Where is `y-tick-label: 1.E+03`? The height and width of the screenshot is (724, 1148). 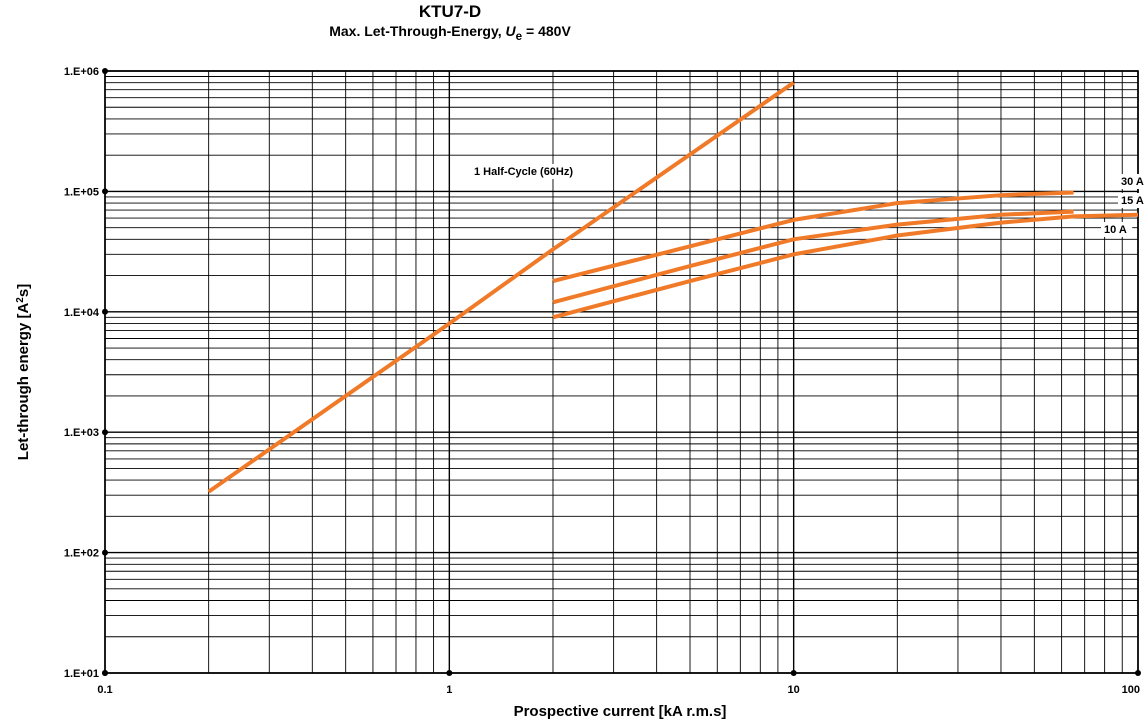 y-tick-label: 1.E+03 is located at coordinates (81, 433).